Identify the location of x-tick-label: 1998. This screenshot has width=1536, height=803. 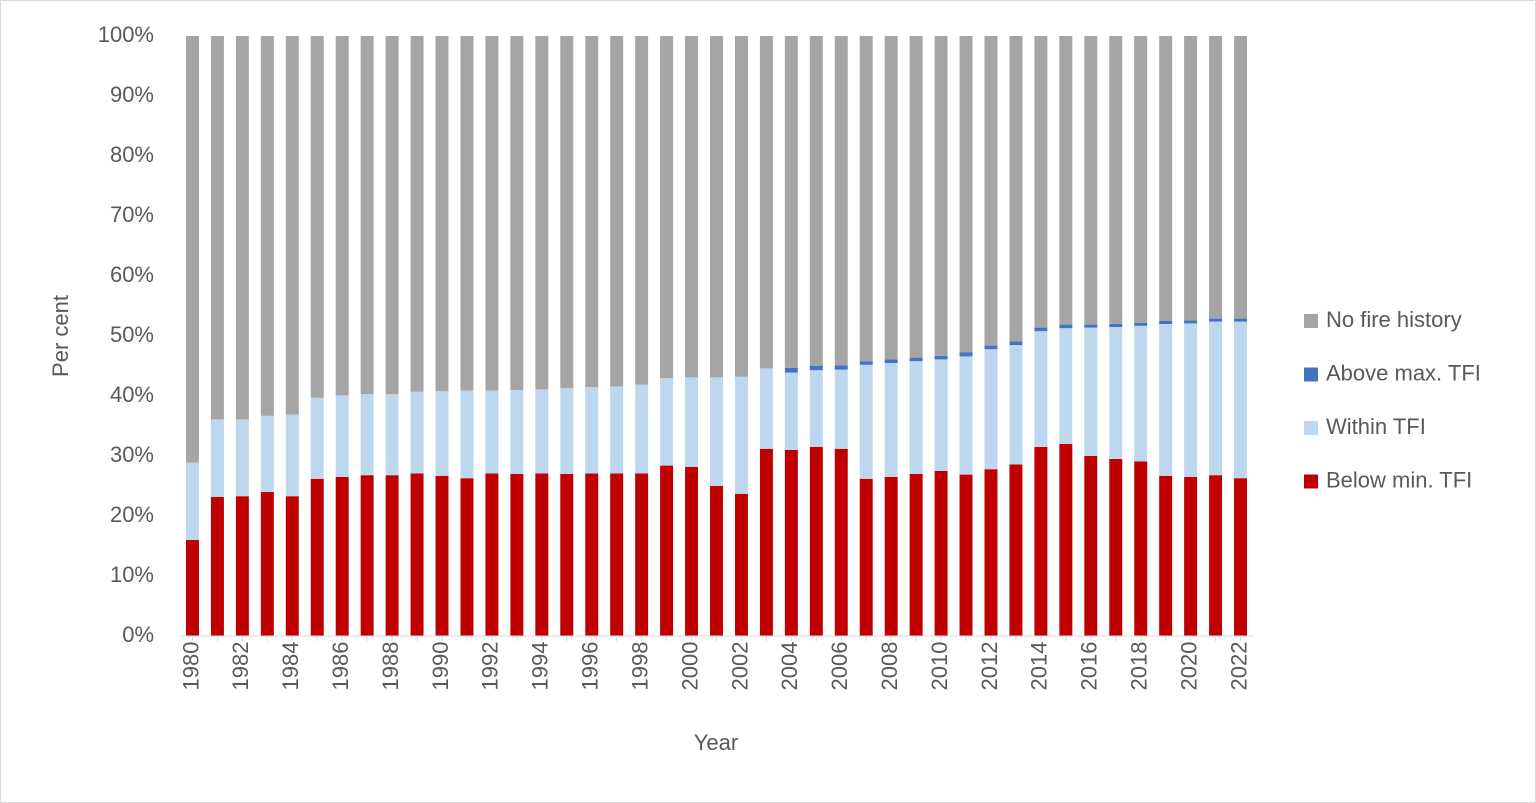
(639, 666).